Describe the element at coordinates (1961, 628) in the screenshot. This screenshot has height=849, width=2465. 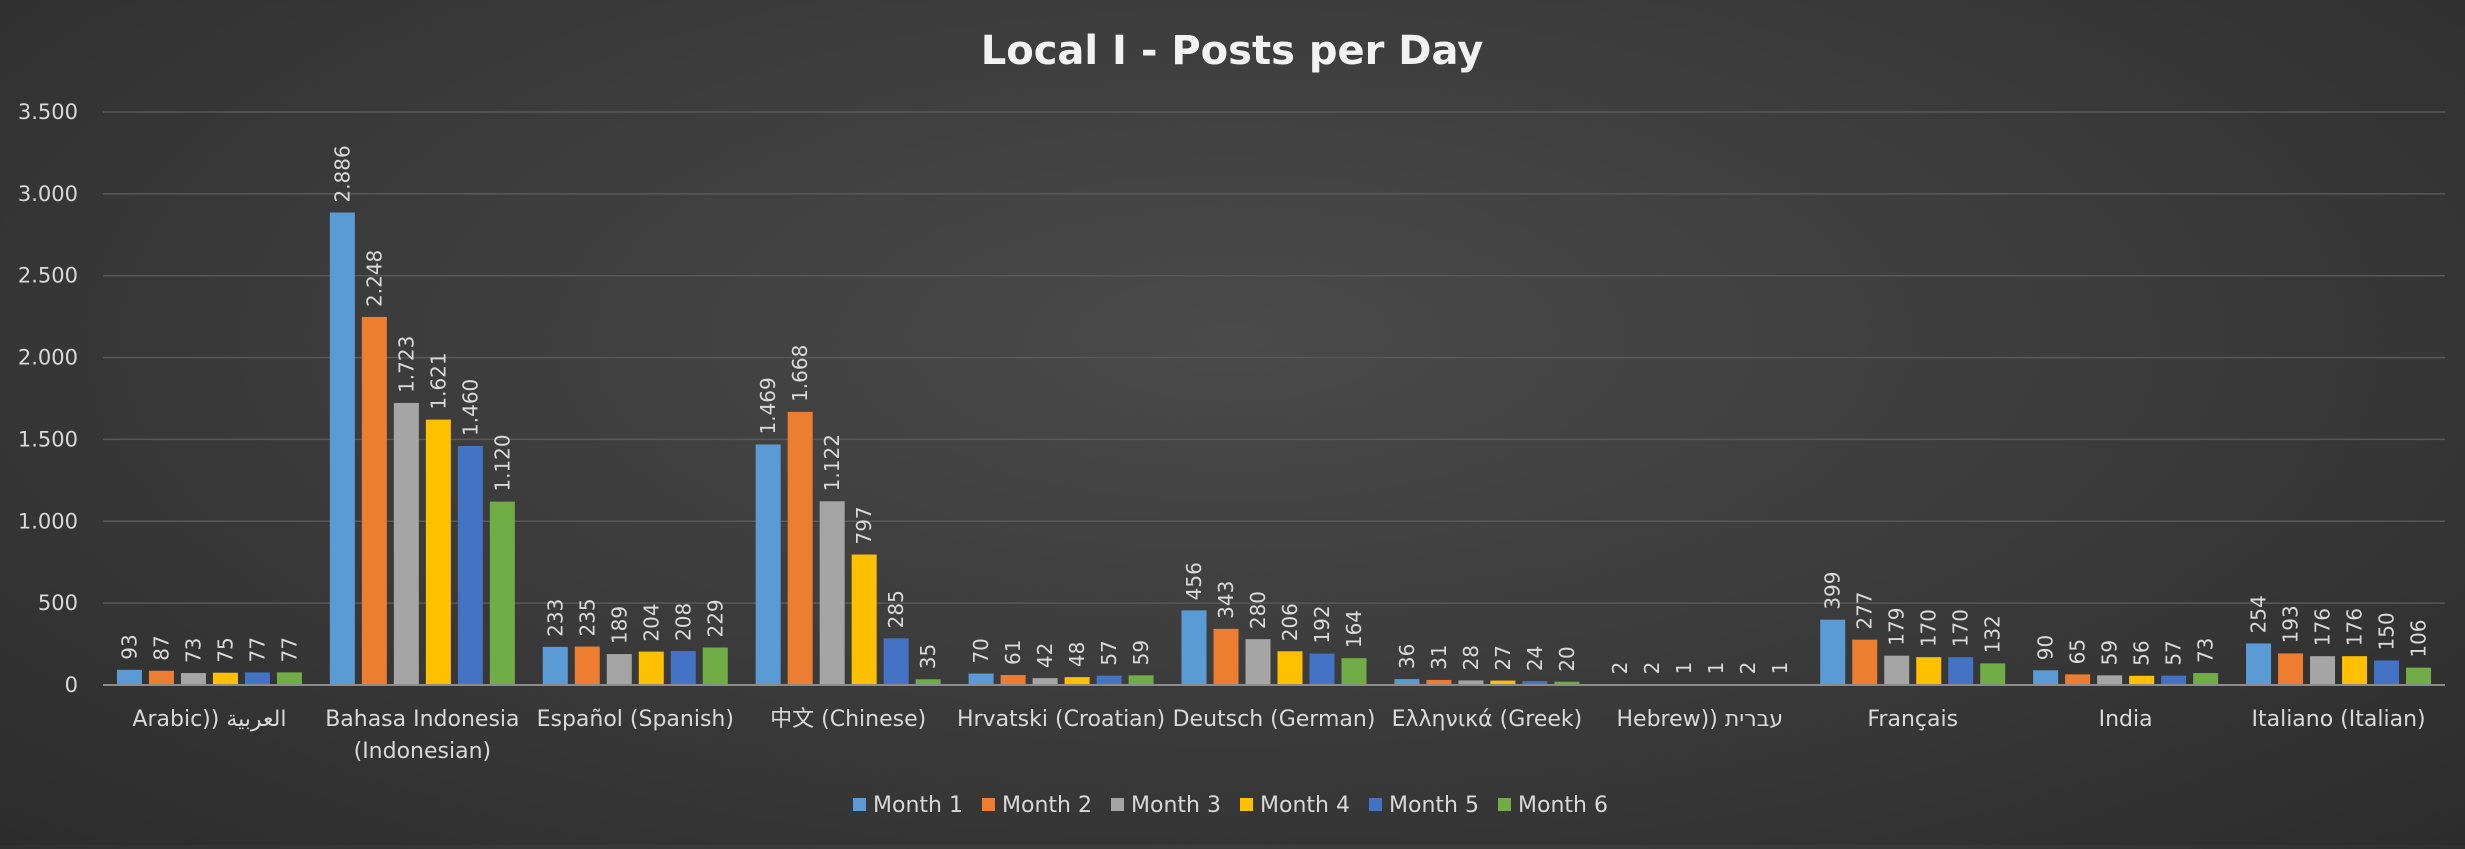
I see `data-label: 170` at that location.